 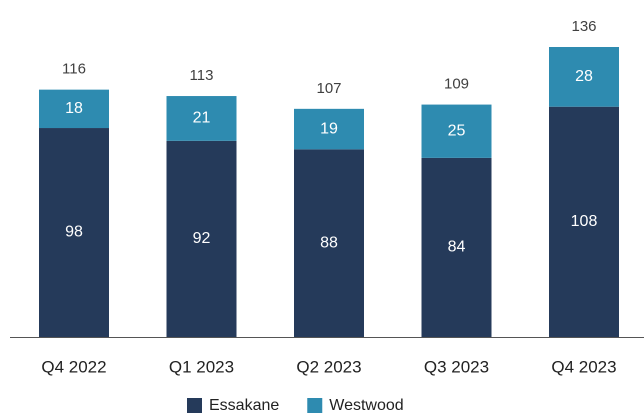 What do you see at coordinates (456, 366) in the screenshot?
I see `x-tick-label: Q3 2023` at bounding box center [456, 366].